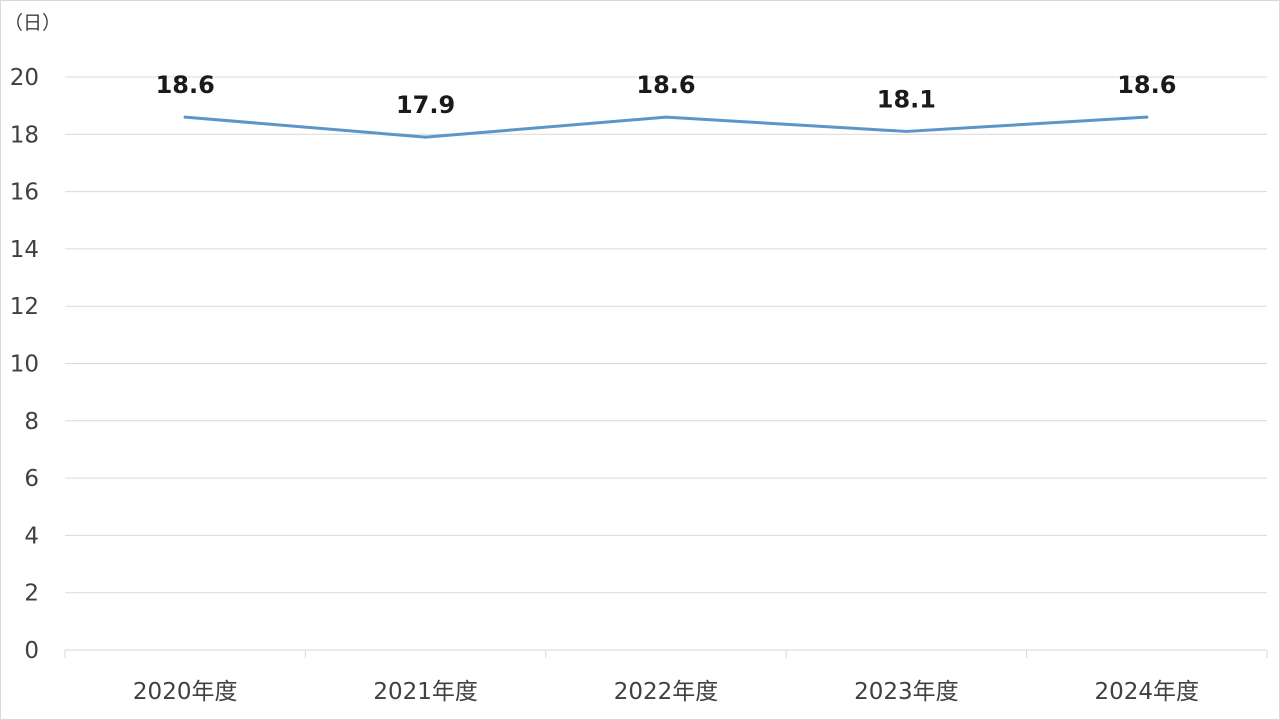  Describe the element at coordinates (32, 23) in the screenshot. I see `y-axis-unit-label: （日）` at that location.